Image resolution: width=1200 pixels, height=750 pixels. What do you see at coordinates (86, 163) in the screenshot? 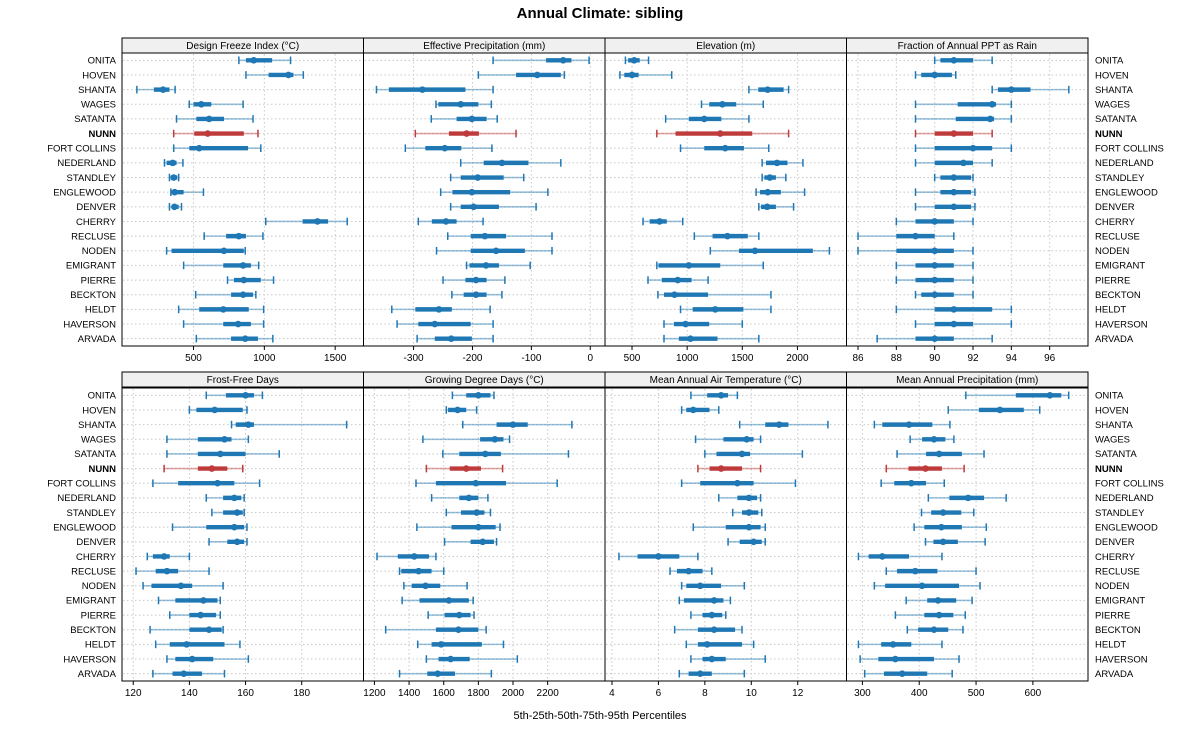
I see `station-label-left: NEDERLAND` at bounding box center [86, 163].